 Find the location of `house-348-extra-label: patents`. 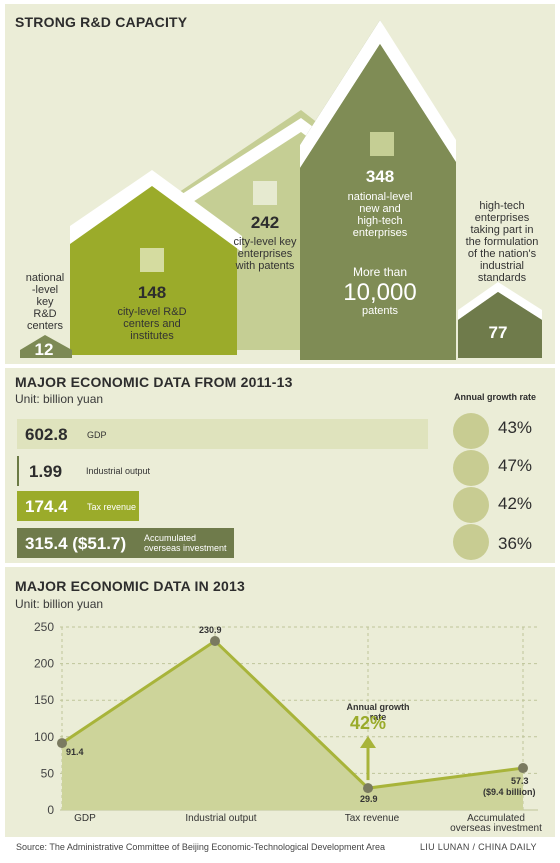

house-348-extra-label: patents is located at coordinates (380, 311).